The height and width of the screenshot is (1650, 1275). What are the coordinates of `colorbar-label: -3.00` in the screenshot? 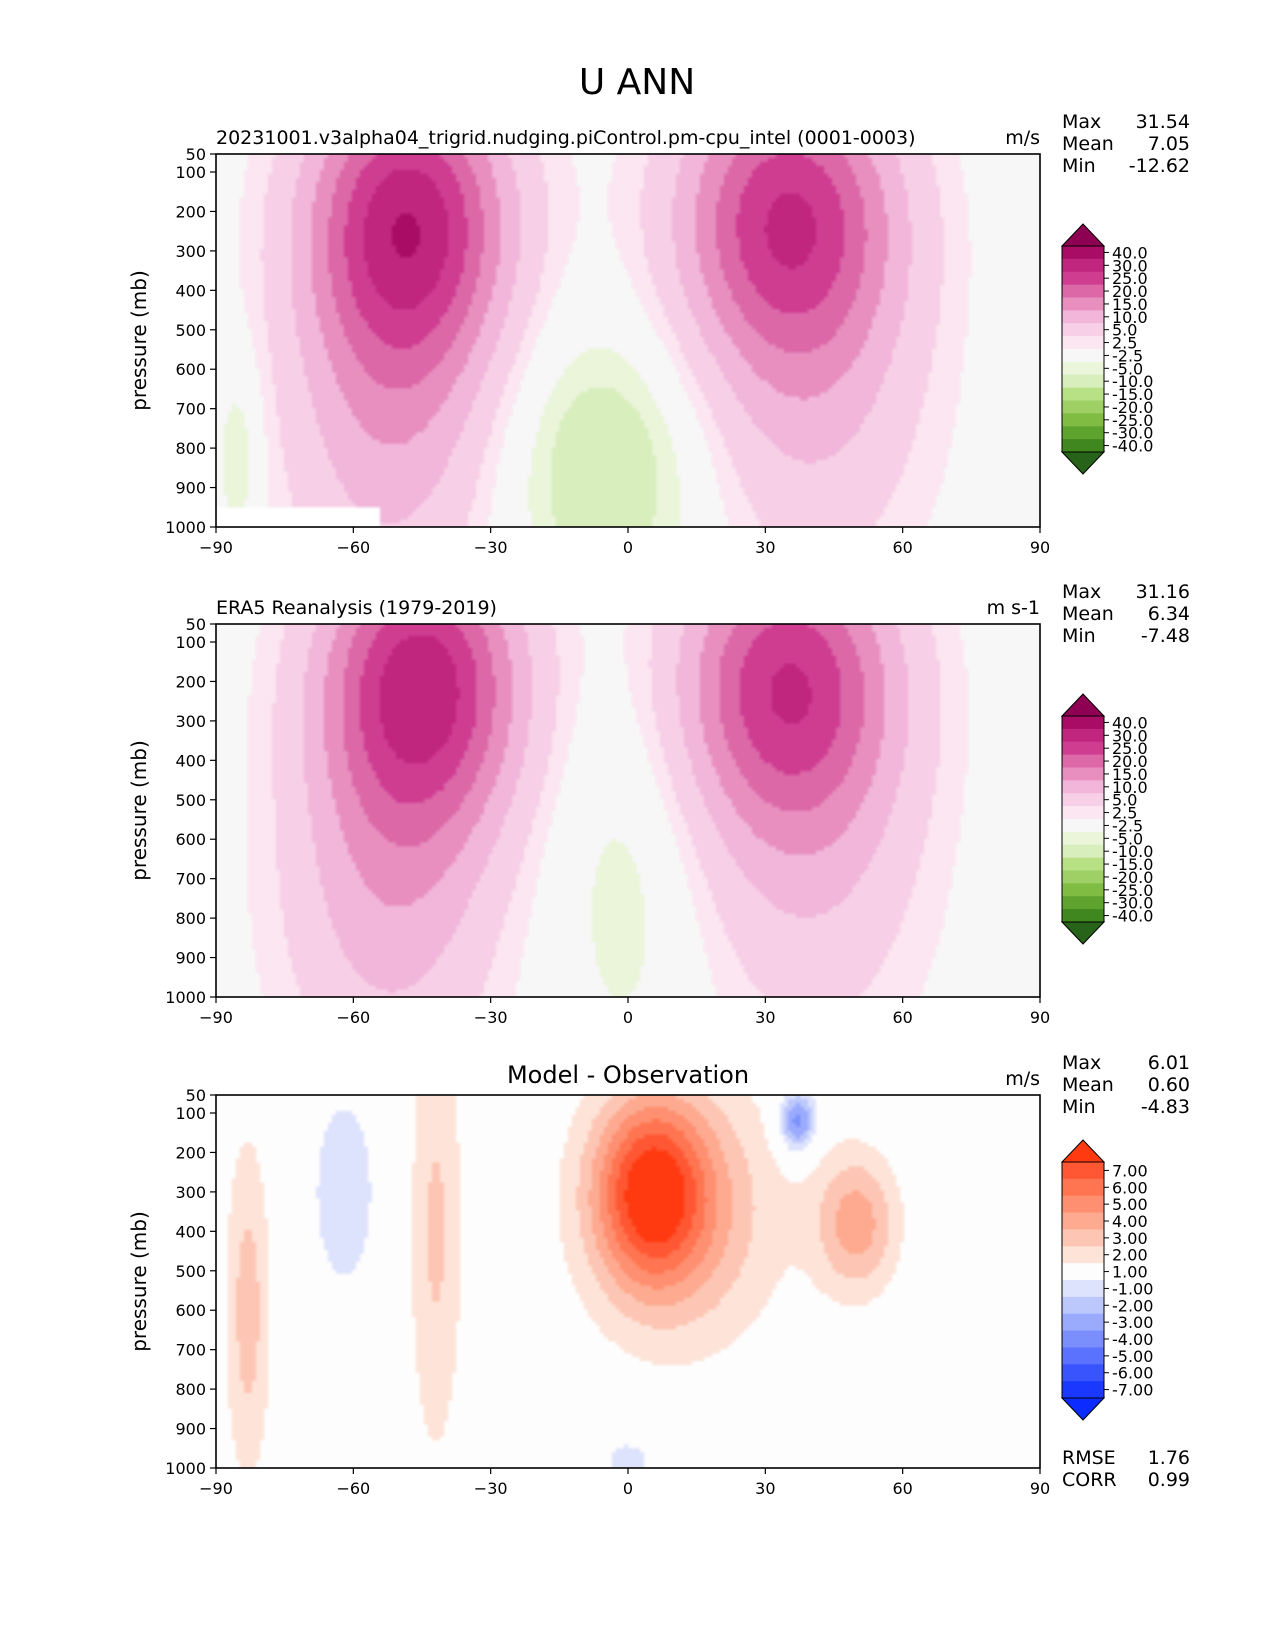 It's located at (1132, 1322).